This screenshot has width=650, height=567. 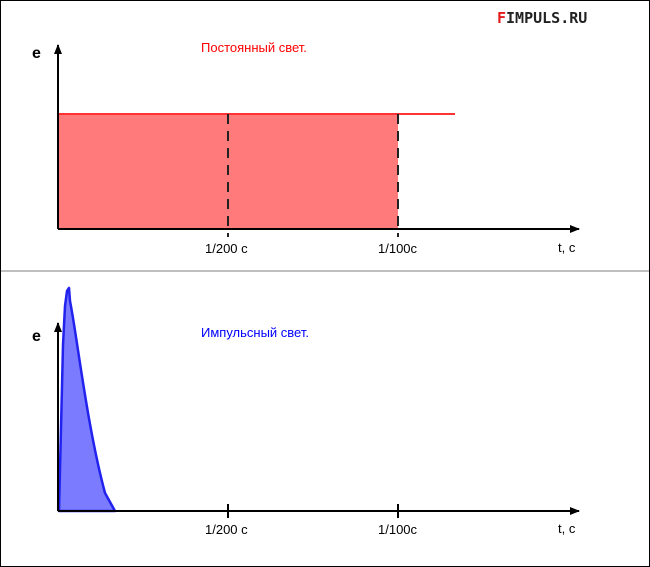 I want to click on top-tick-label-1-200: 1/200 c, so click(x=226, y=248).